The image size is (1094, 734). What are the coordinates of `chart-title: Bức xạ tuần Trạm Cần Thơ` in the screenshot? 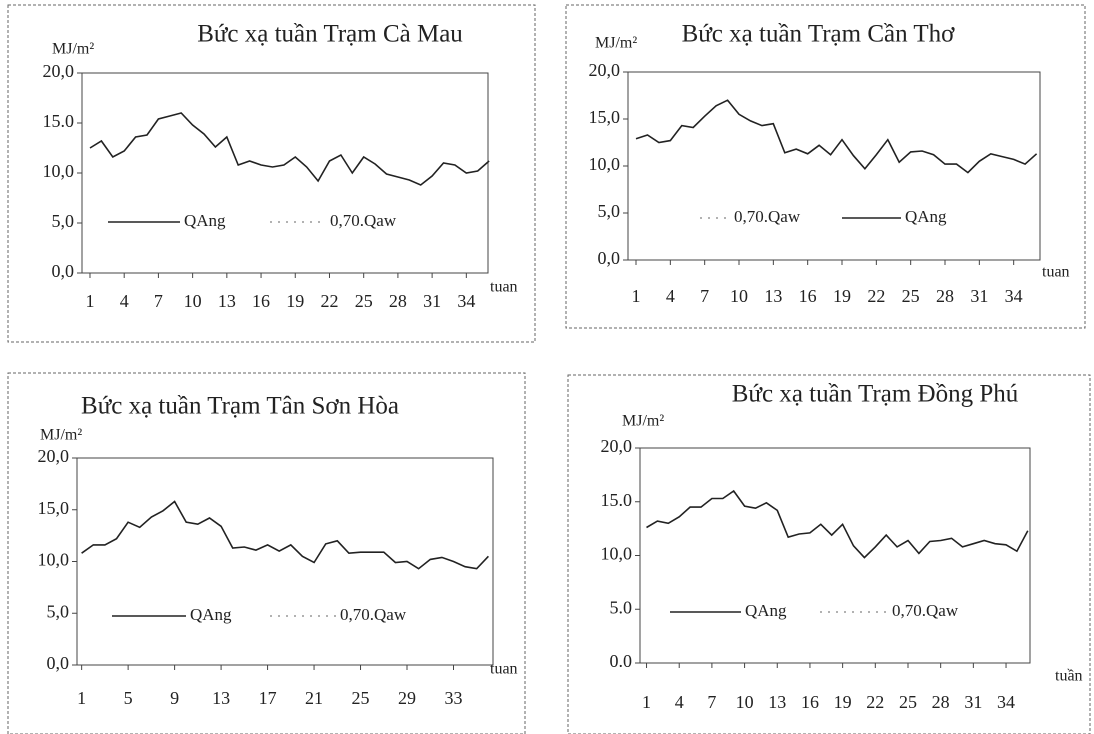 It's located at (819, 34).